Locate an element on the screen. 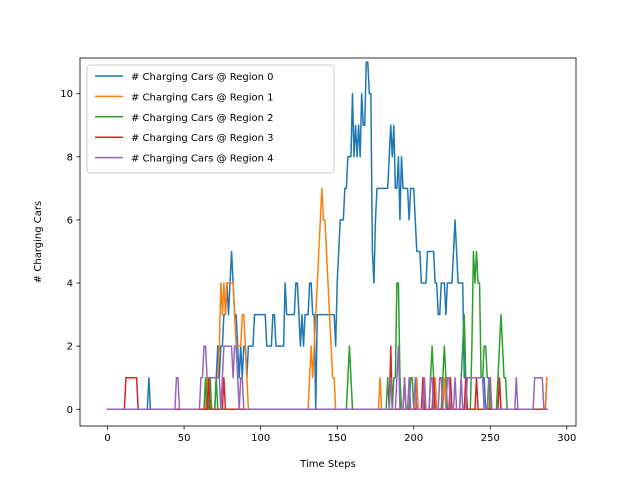 The width and height of the screenshot is (640, 480). x-tick-label: 250 is located at coordinates (490, 438).